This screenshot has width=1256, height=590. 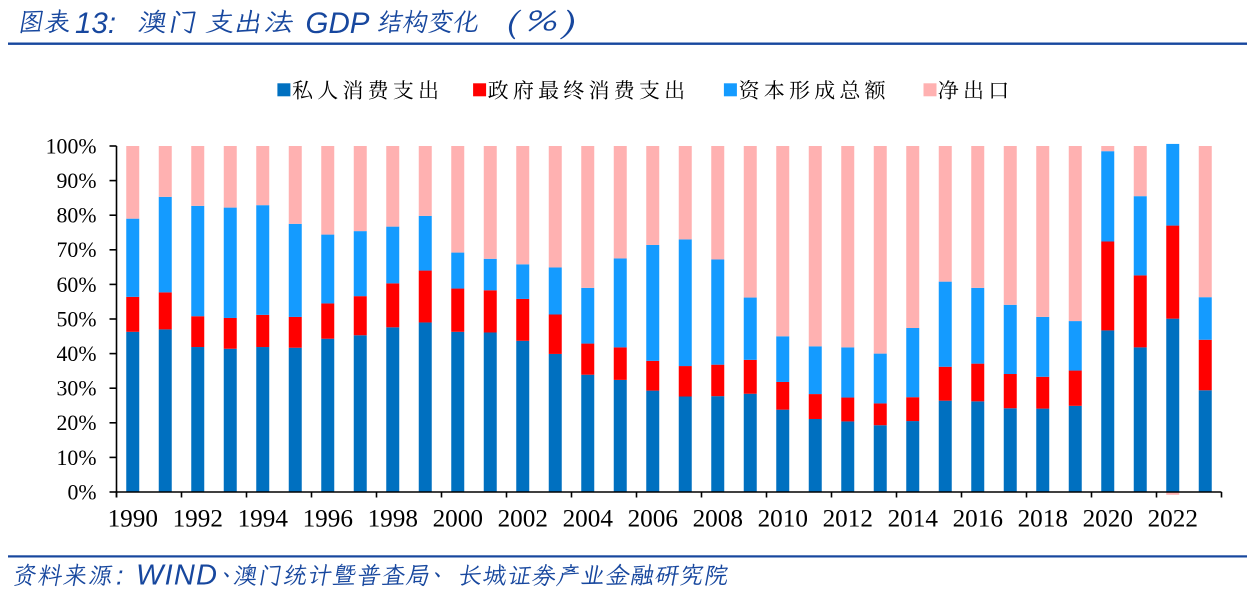 I want to click on svg-text: 2016, so click(x=978, y=519).